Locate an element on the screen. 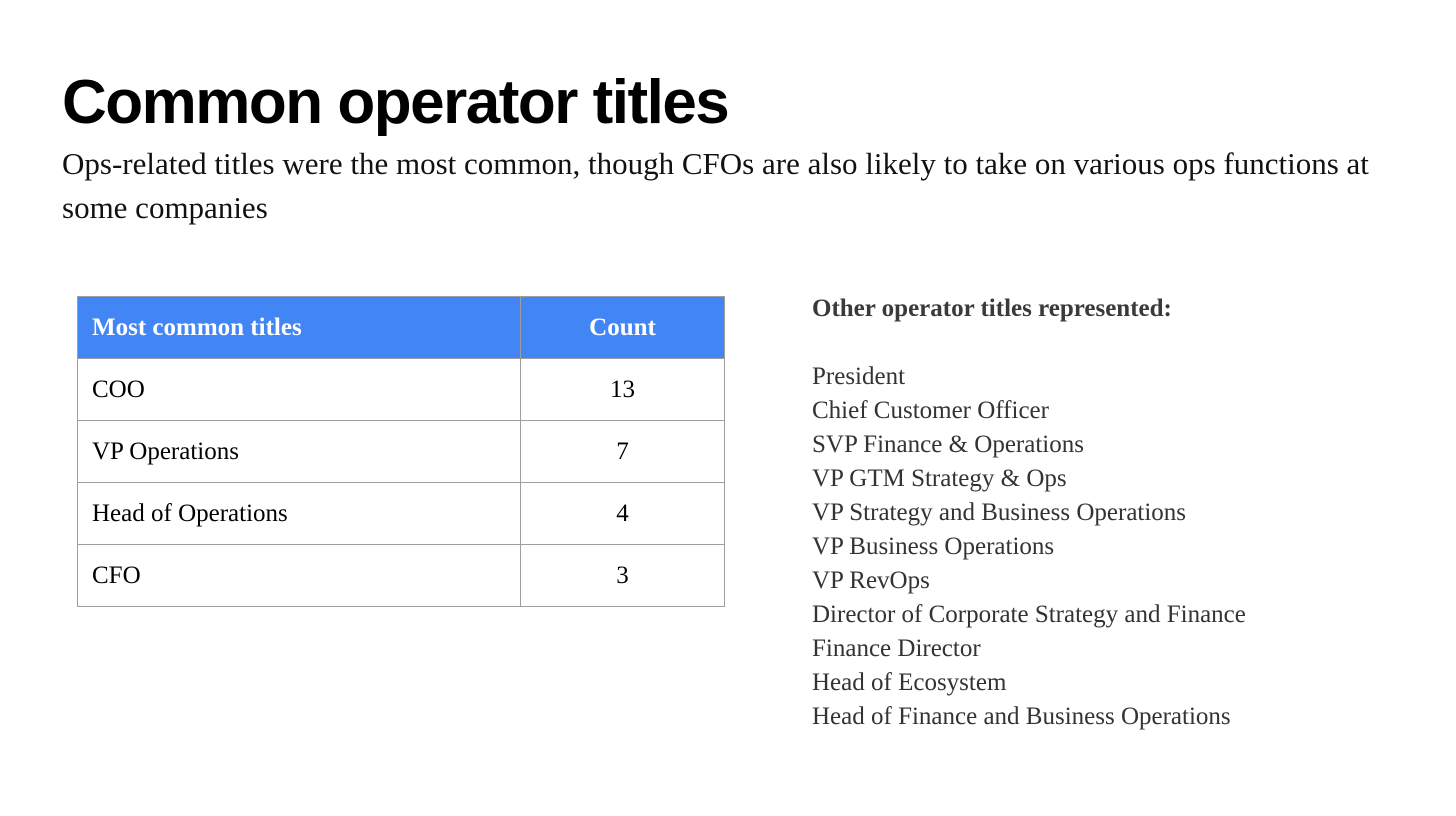 This screenshot has height=816, width=1456. count-cell: 3 is located at coordinates (622, 575).